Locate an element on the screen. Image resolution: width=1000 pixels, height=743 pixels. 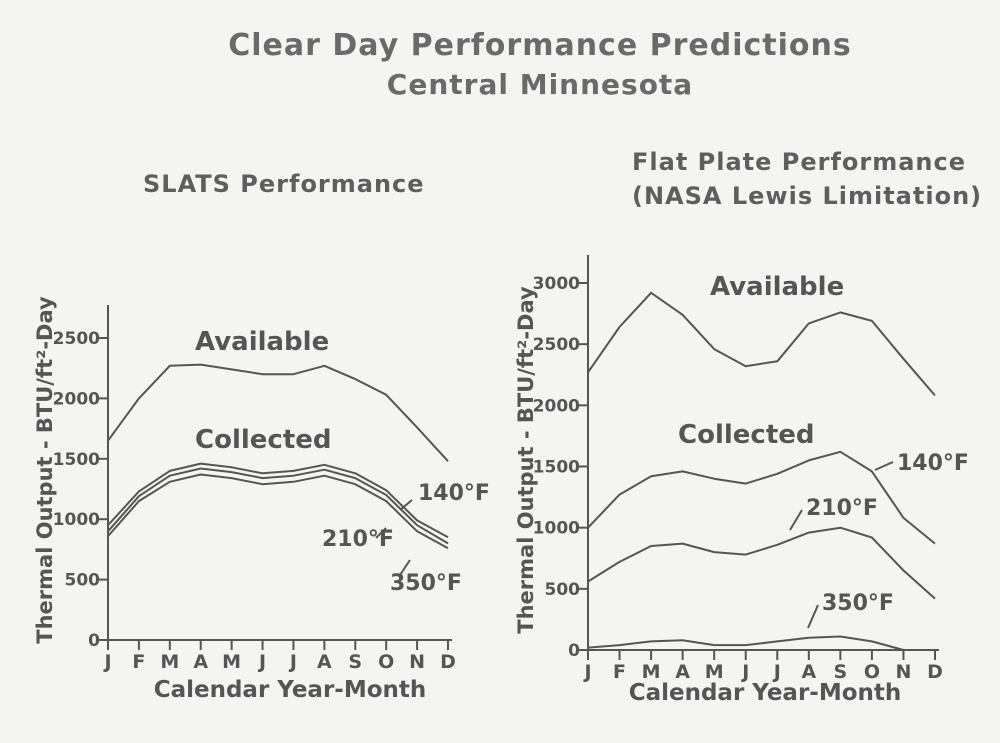
chart0-annotation: 140°F is located at coordinates (454, 493).